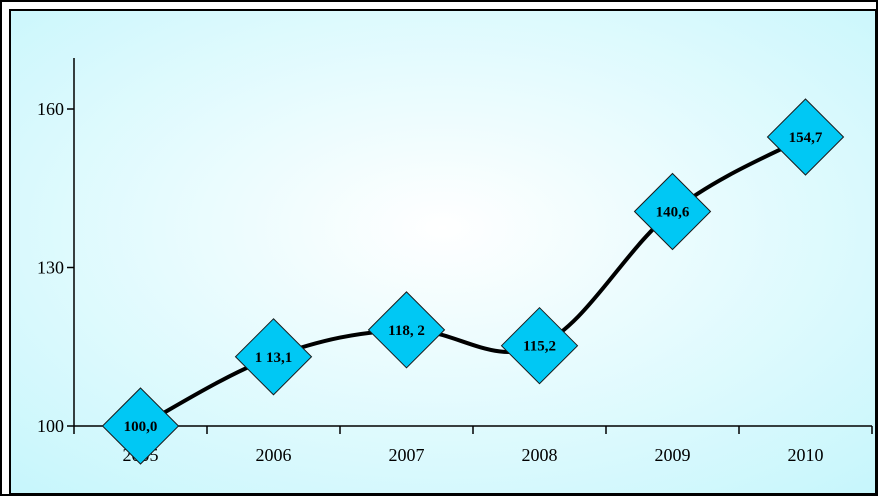 The image size is (878, 496). What do you see at coordinates (540, 455) in the screenshot?
I see `x-tick-label: 2008` at bounding box center [540, 455].